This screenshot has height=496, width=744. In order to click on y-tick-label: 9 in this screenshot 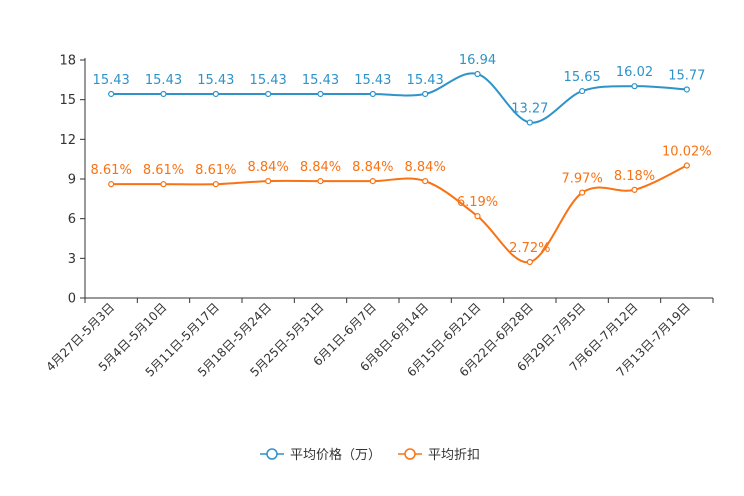, I will do `click(72, 180)`.